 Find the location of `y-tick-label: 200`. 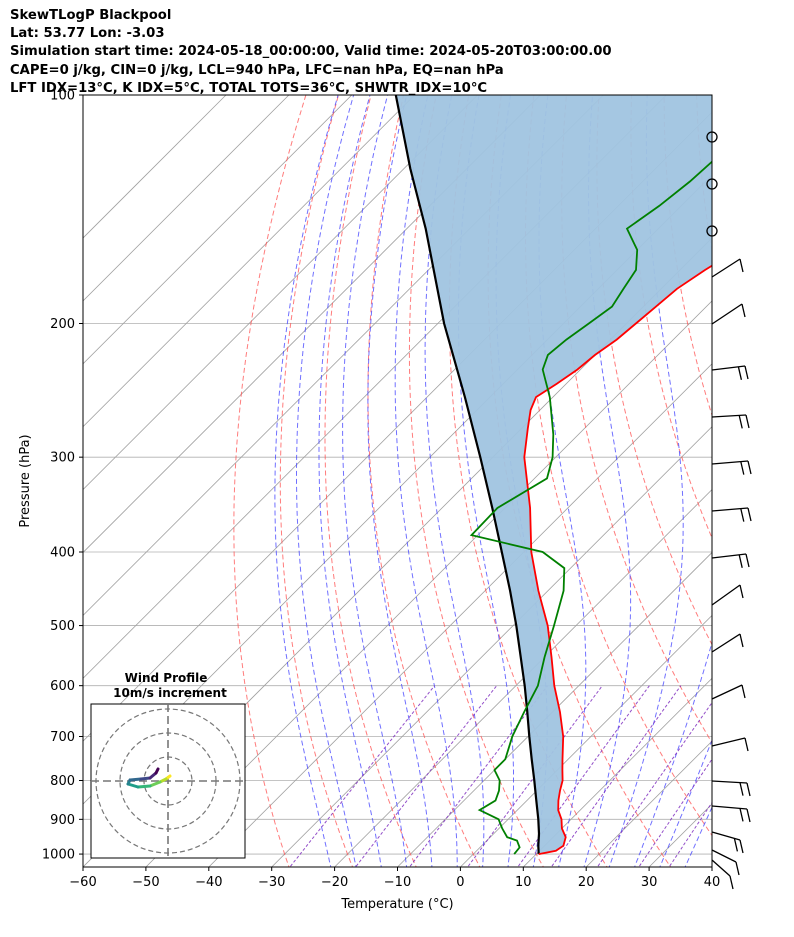

y-tick-label: 200 is located at coordinates (62, 324).